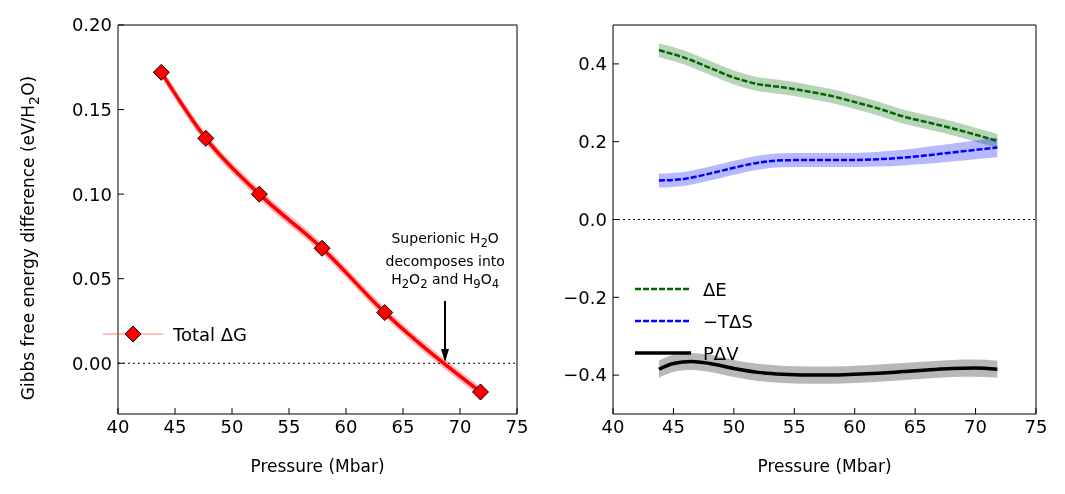  What do you see at coordinates (592, 64) in the screenshot?
I see `y-tick-label: 0.4` at bounding box center [592, 64].